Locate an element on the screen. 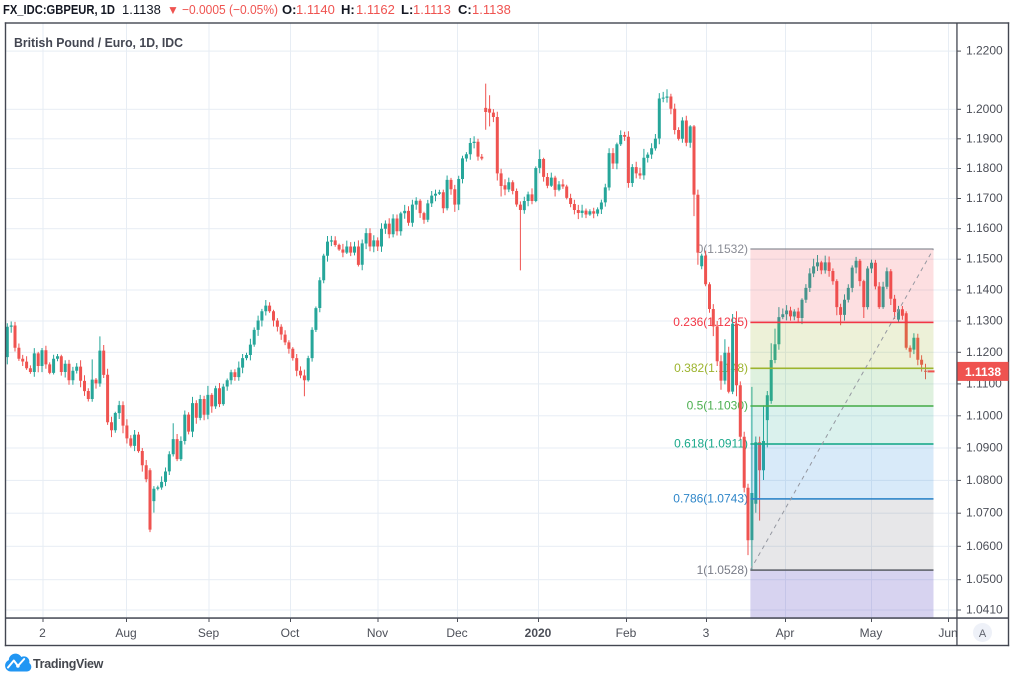  svg-text: Feb is located at coordinates (626, 633).